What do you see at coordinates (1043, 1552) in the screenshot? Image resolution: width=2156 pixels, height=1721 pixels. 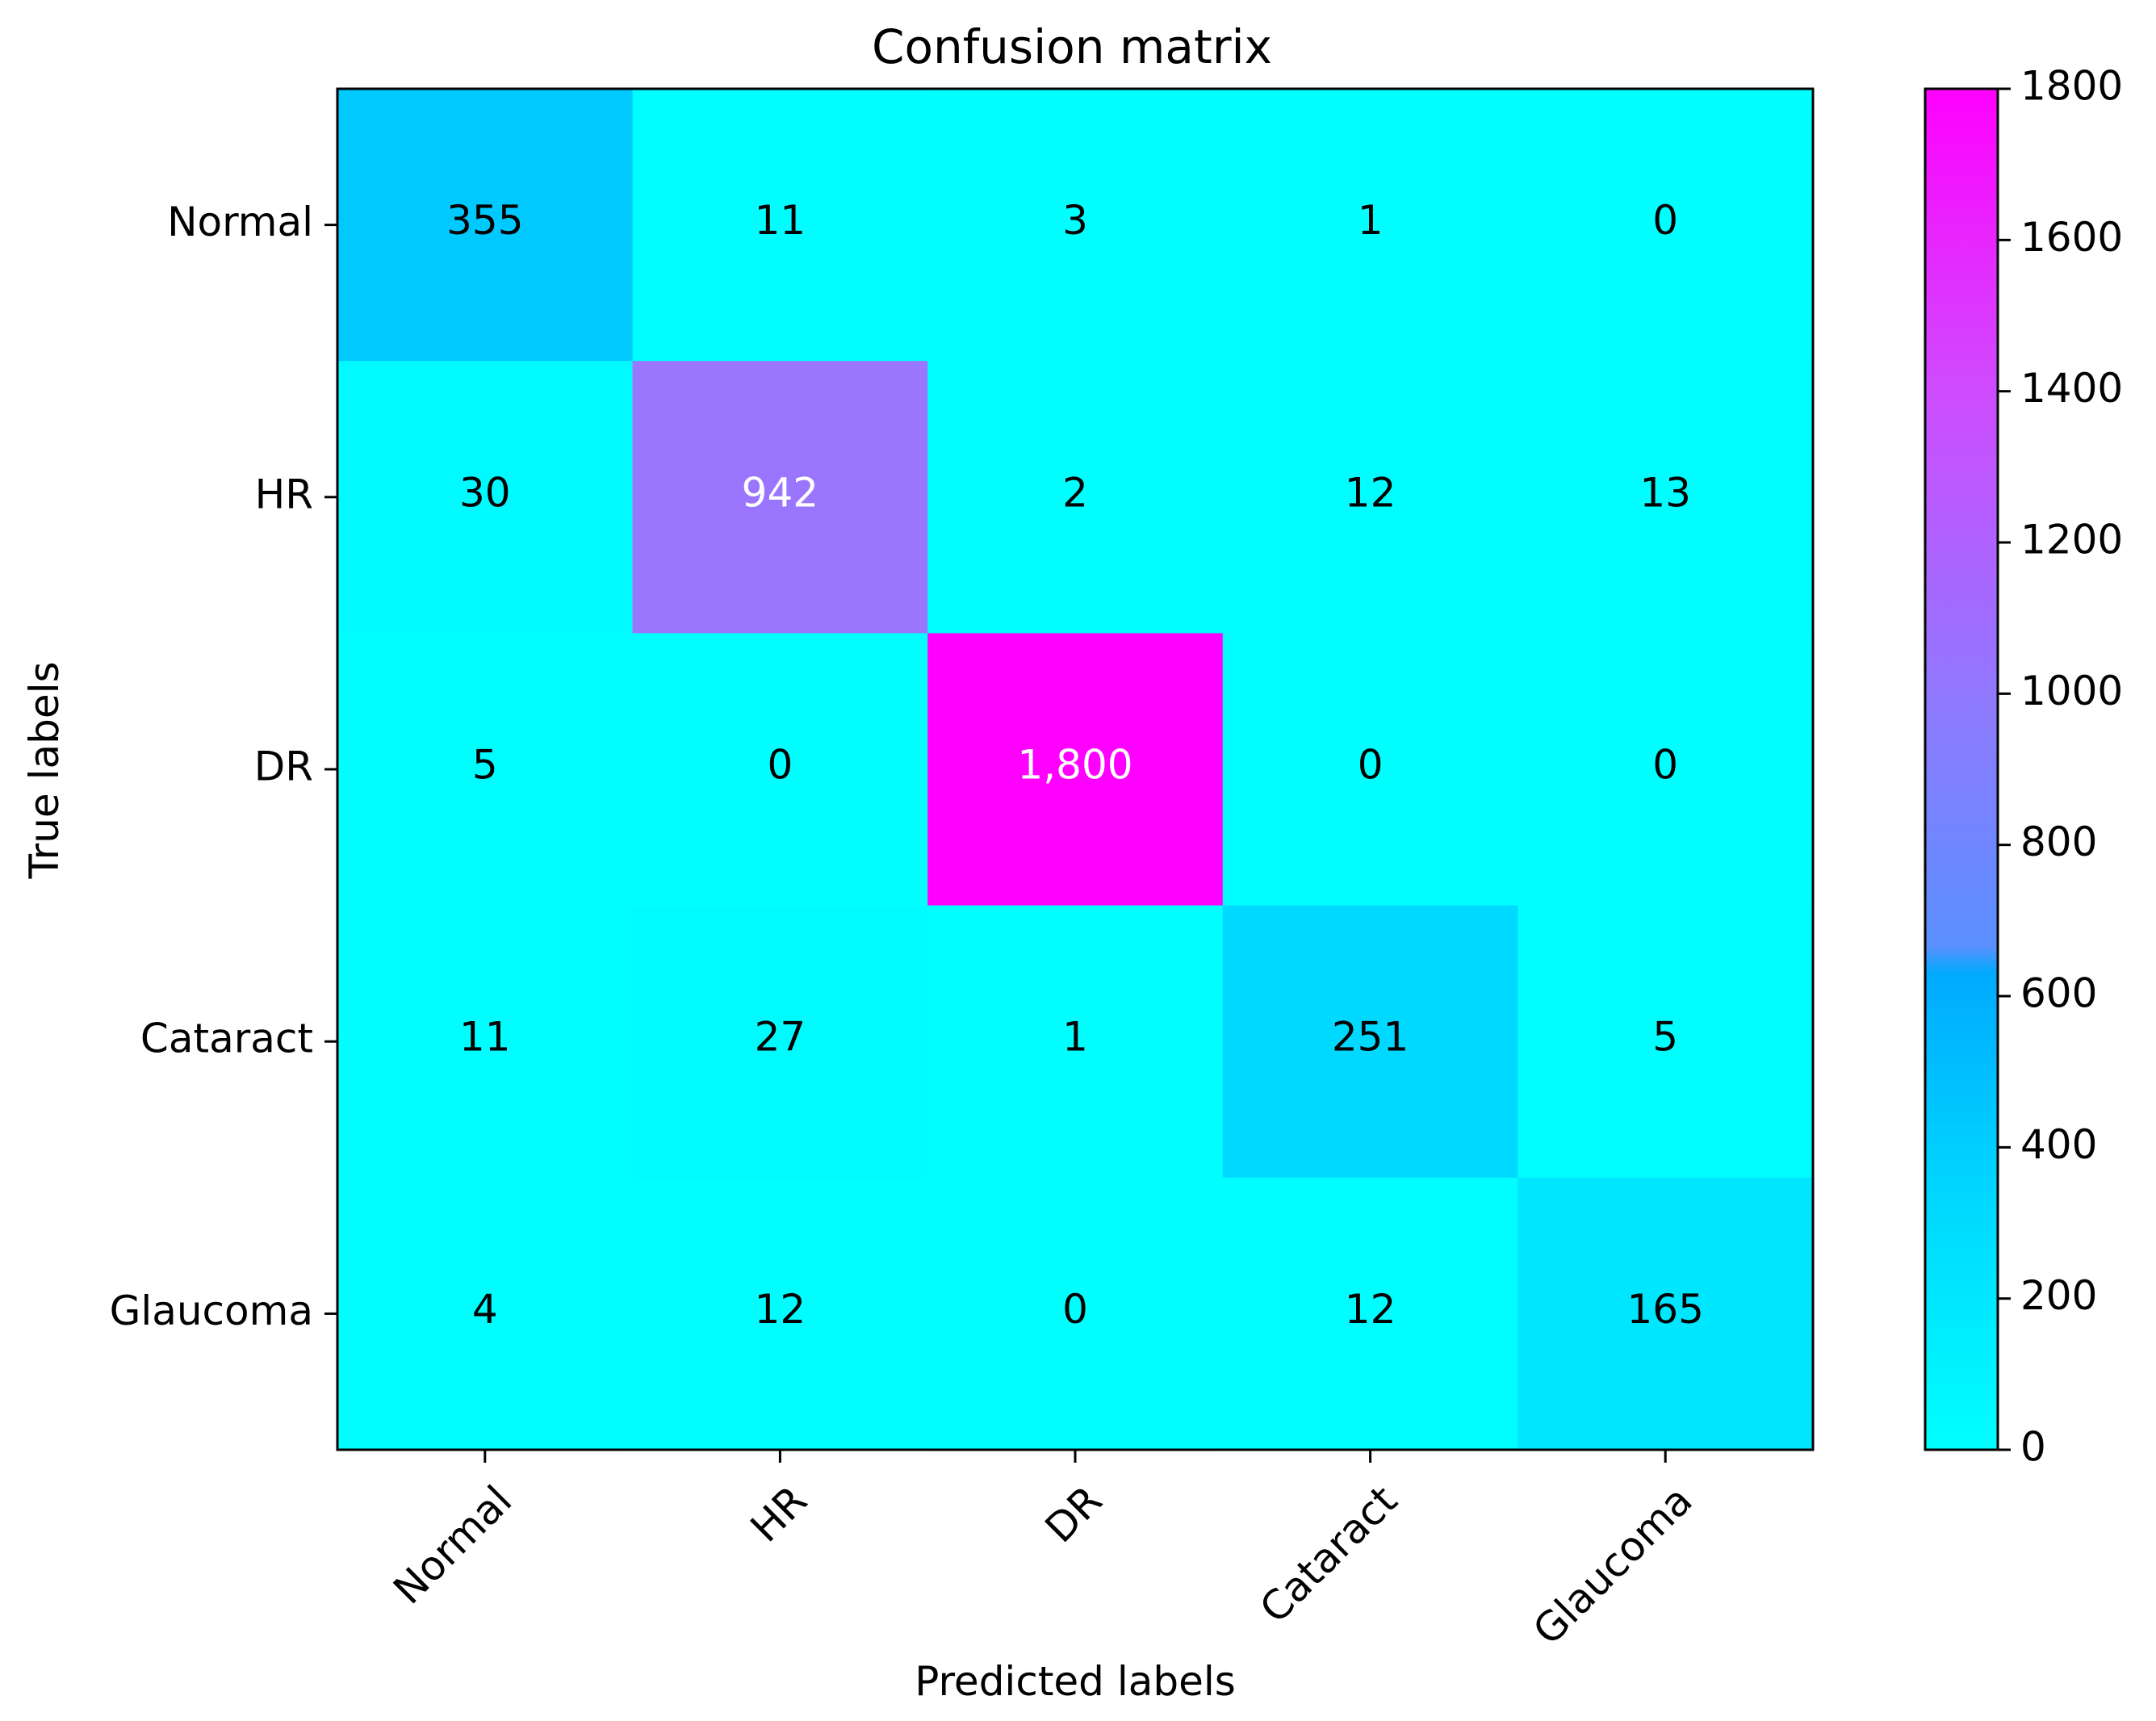 I see `x-axis-ticks: Normal HR DR Cataract Glaucoma` at bounding box center [1043, 1552].